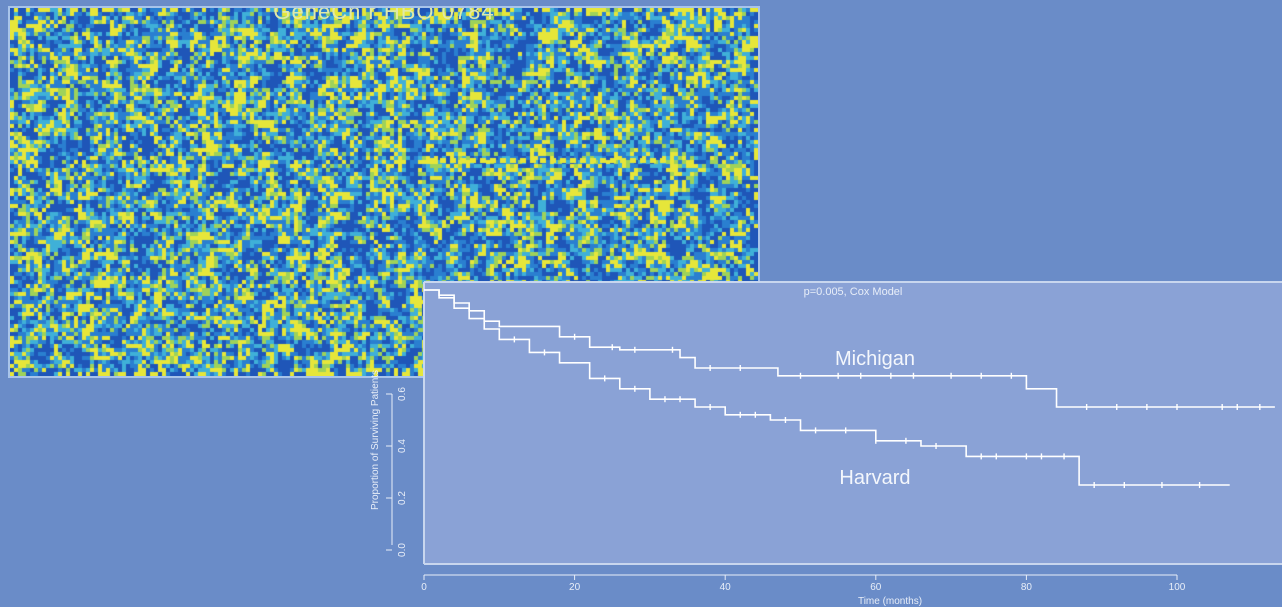 This screenshot has width=1282, height=607. Describe the element at coordinates (890, 601) in the screenshot. I see `x-axis-title: Time (months)` at that location.